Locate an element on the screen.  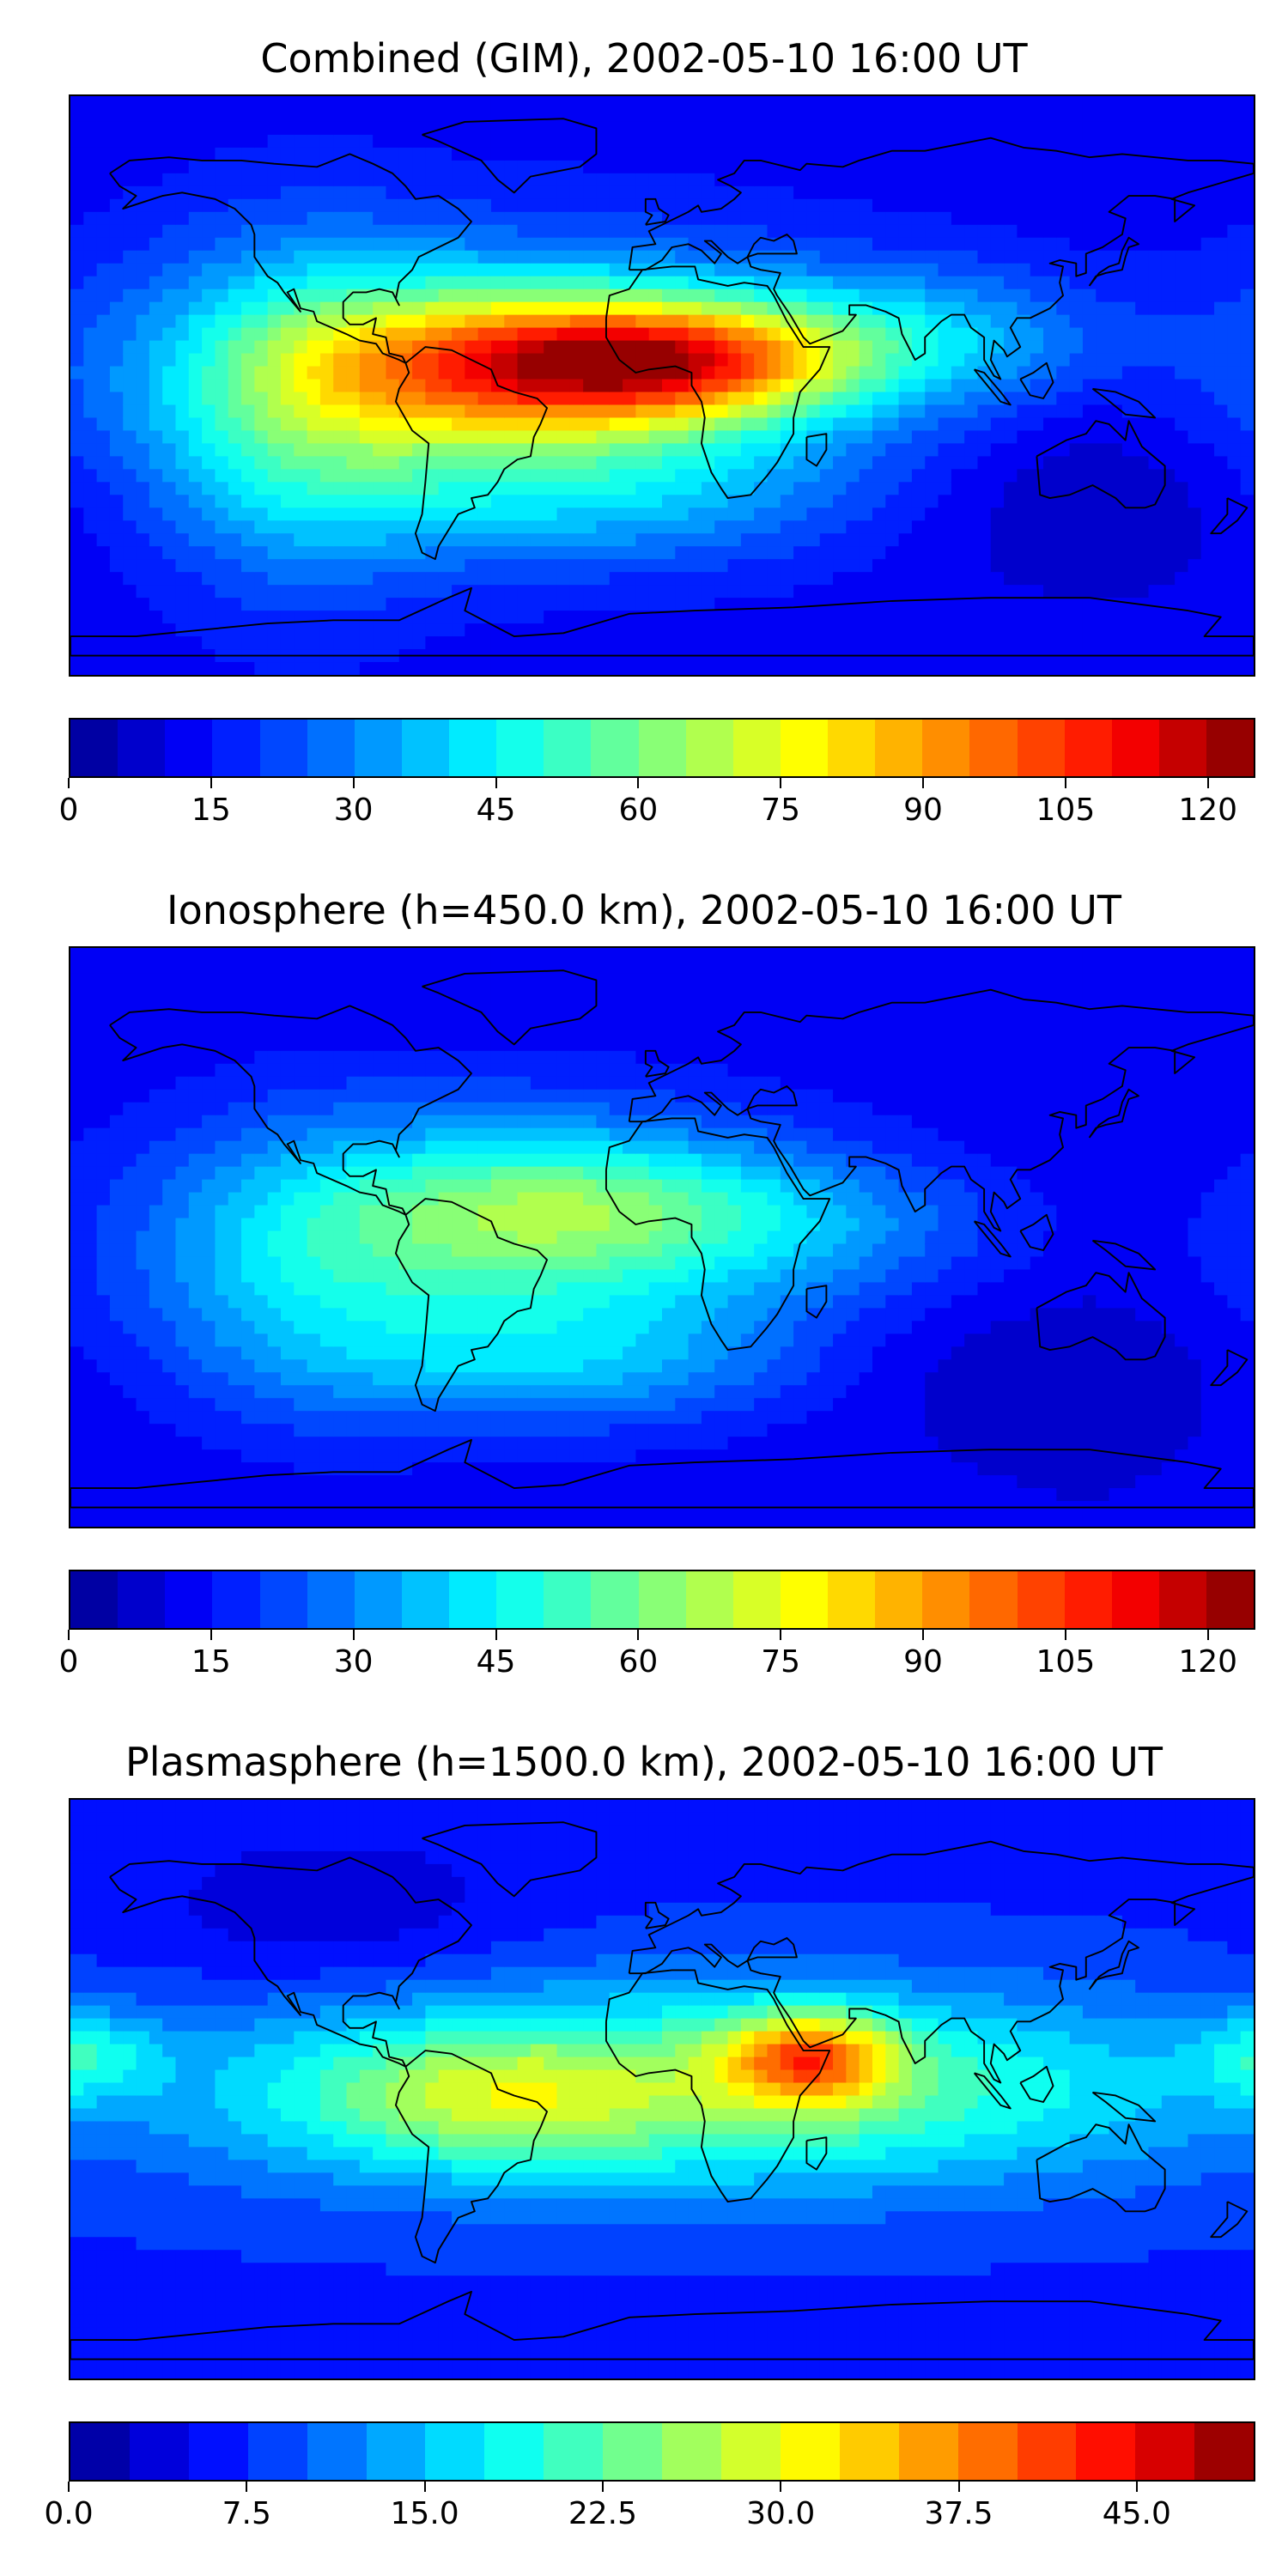
colorbar-tick-label: 37.5 is located at coordinates (958, 2514).